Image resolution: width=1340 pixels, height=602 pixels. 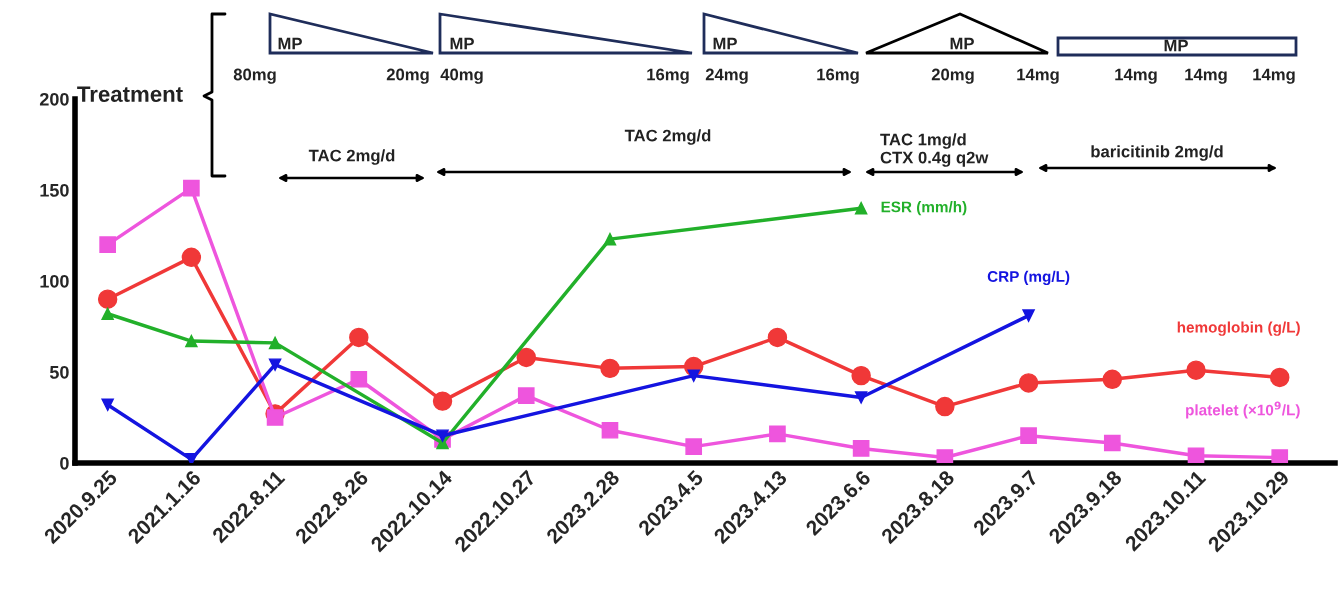 I want to click on y-tick-label: 0, so click(x=64, y=463).